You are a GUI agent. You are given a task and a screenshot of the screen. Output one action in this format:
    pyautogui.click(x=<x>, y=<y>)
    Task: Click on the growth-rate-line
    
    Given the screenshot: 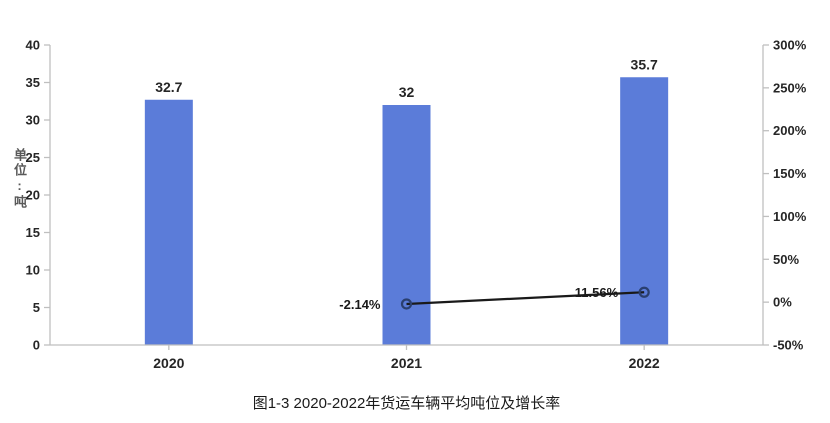 What is the action you would take?
    pyautogui.click(x=525, y=298)
    